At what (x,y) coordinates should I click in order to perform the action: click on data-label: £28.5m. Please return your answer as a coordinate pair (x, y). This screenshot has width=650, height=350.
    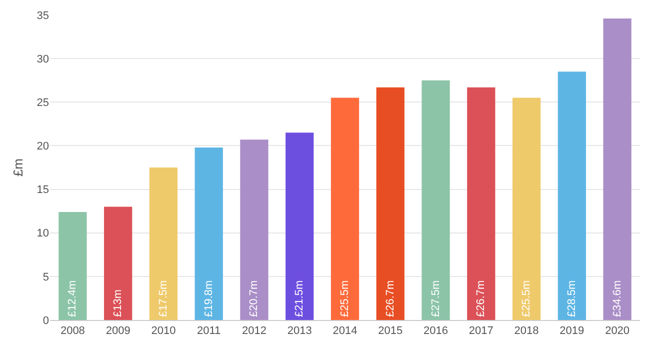
    Looking at the image, I should click on (572, 298).